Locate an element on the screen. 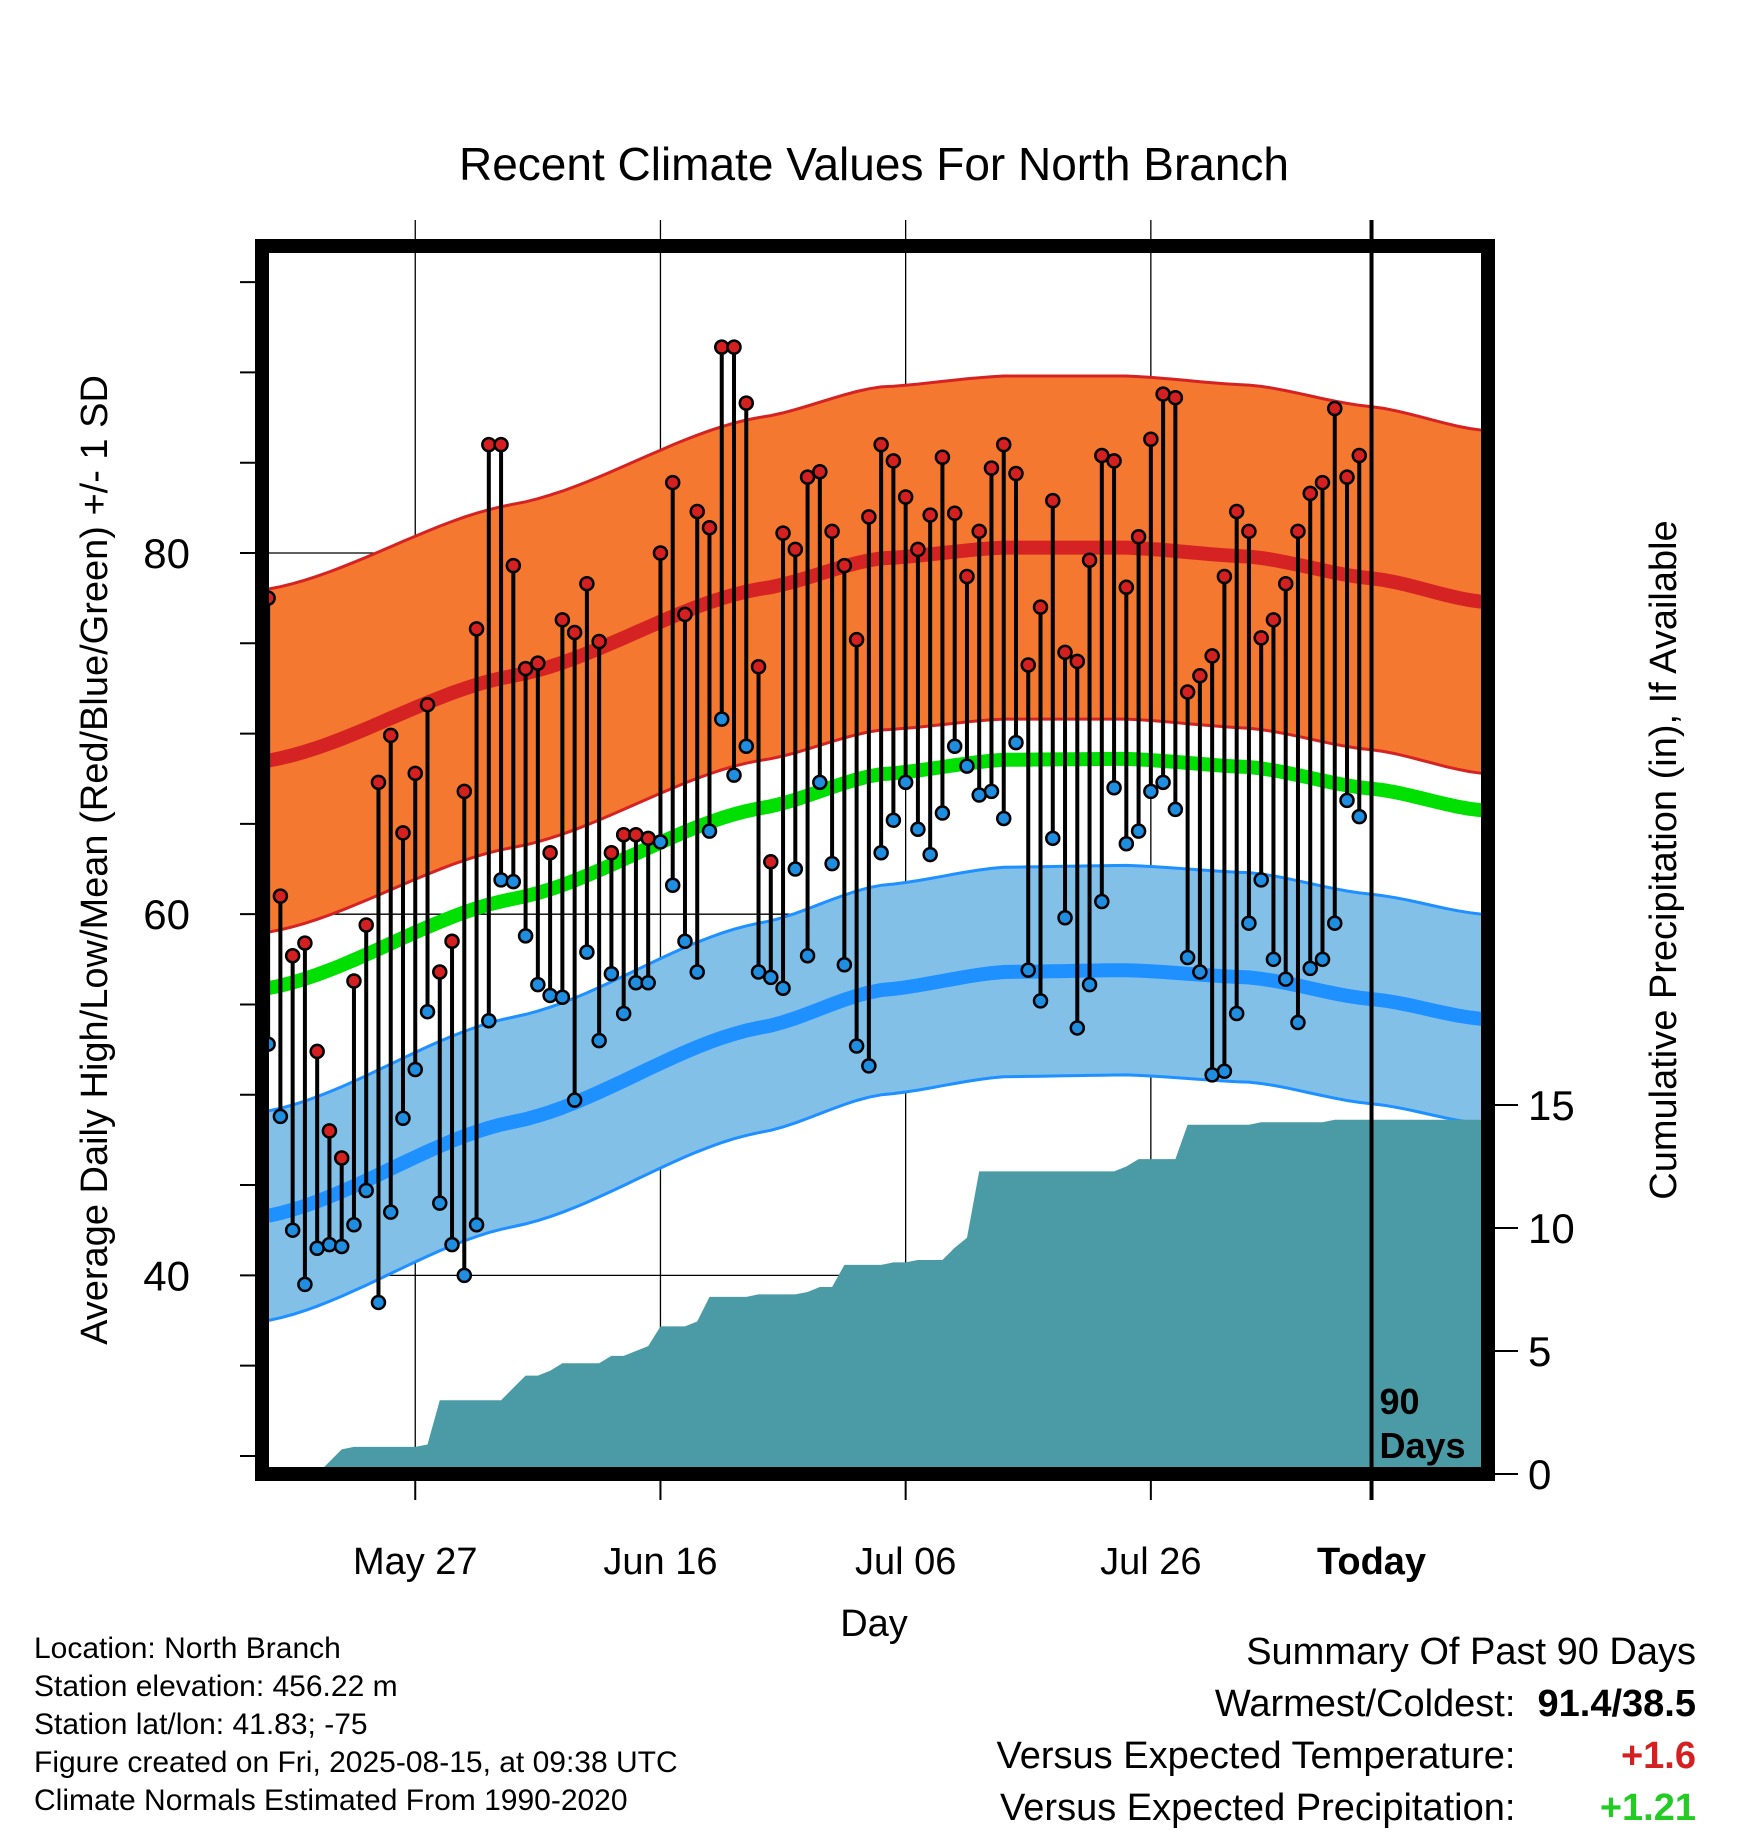 This screenshot has height=1834, width=1748. precip-row: Versus Expected Precipitation: +1.21 is located at coordinates (1346, 1808).